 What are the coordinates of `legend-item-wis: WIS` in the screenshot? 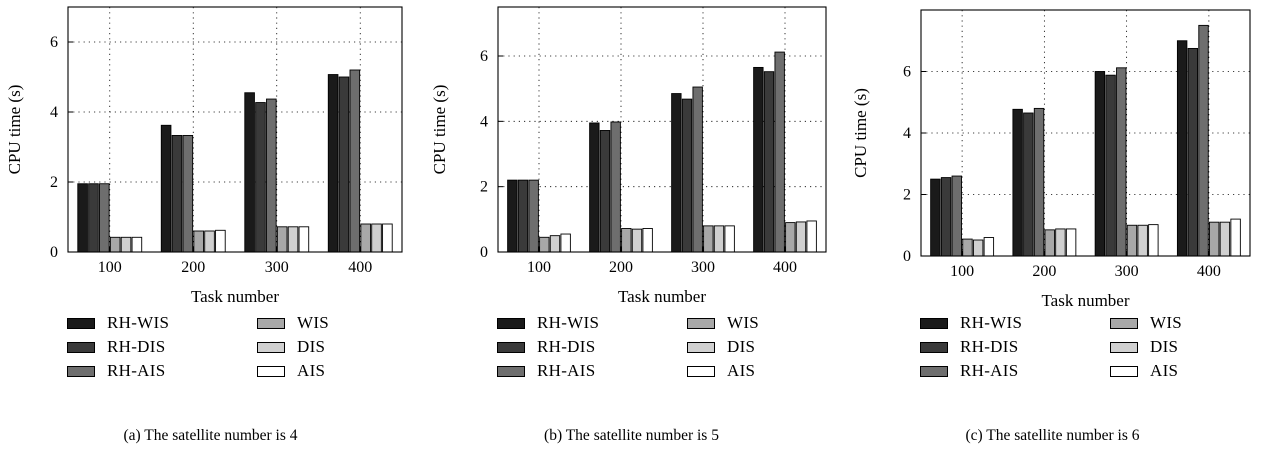 It's located at (1146, 323).